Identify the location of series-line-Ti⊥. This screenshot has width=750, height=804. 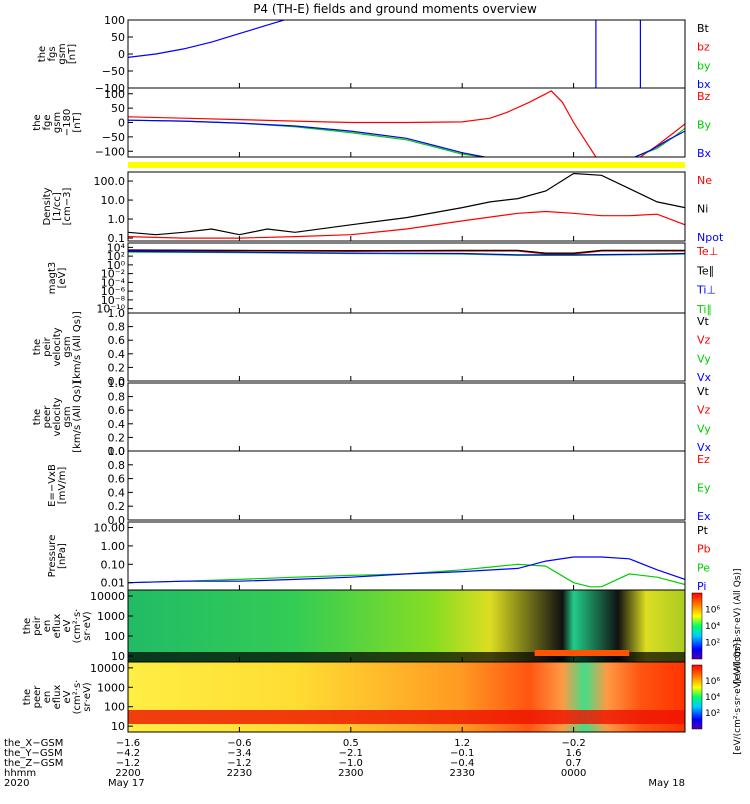
(406, 253).